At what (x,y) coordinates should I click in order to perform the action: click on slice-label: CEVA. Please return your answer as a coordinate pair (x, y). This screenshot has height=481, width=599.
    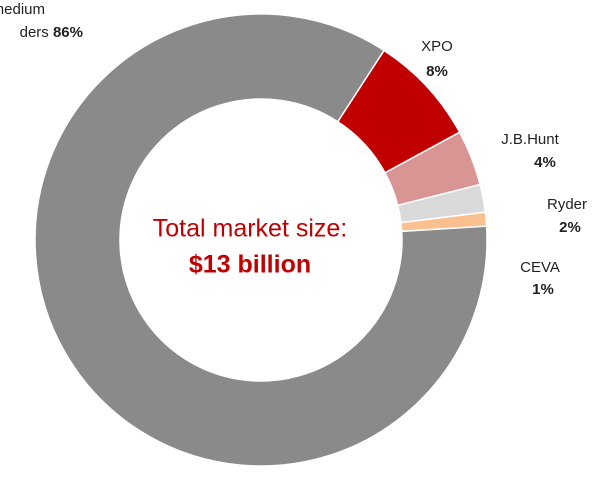
    Looking at the image, I should click on (540, 267).